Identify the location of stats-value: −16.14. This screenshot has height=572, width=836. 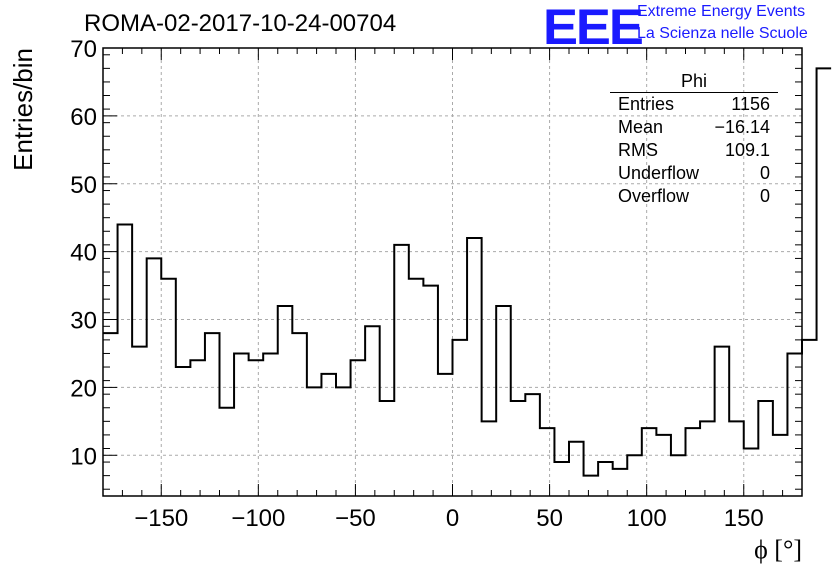
(742, 127).